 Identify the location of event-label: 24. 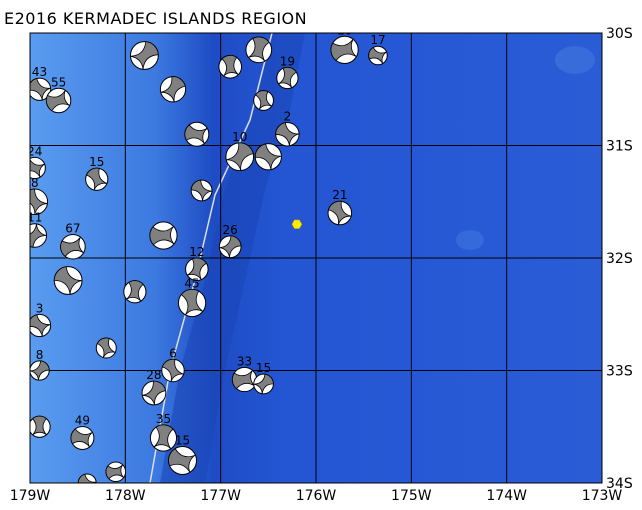
(34, 151).